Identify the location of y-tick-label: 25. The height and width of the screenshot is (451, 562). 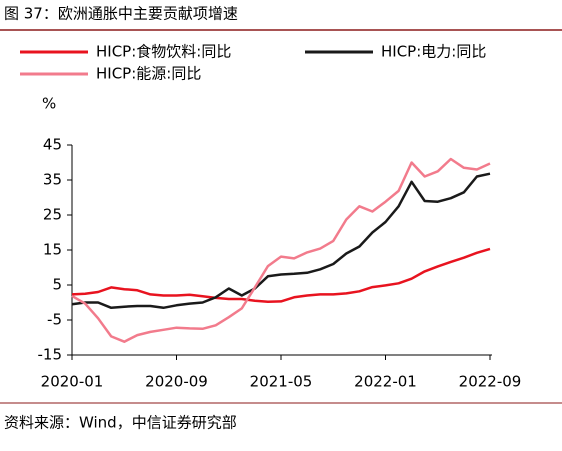
(52, 215).